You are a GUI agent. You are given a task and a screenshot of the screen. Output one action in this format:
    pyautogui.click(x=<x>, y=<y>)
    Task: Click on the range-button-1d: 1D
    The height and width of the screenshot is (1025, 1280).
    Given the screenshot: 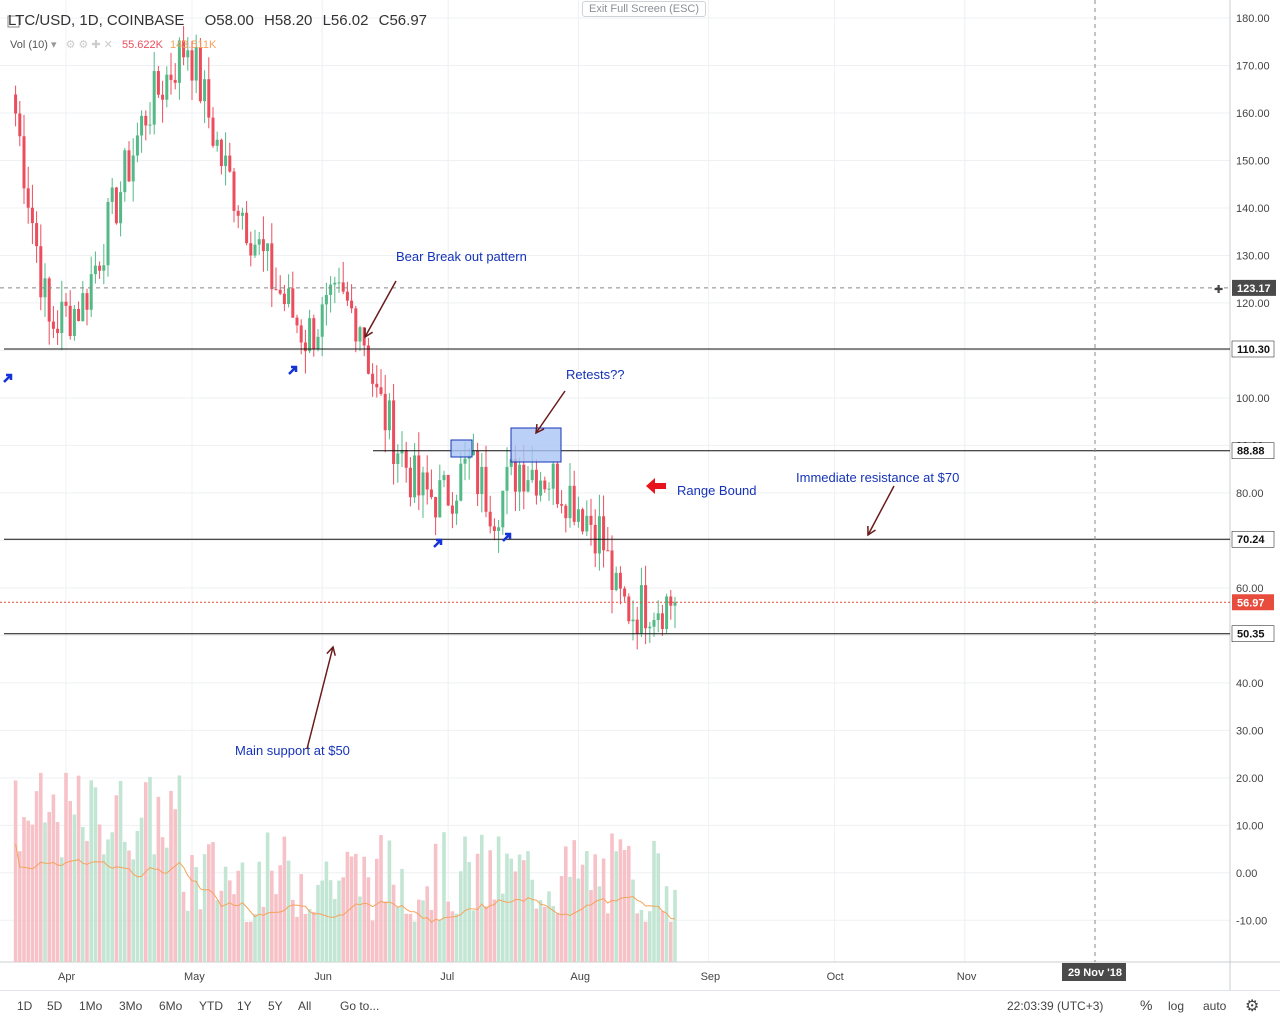 What is the action you would take?
    pyautogui.click(x=25, y=1006)
    